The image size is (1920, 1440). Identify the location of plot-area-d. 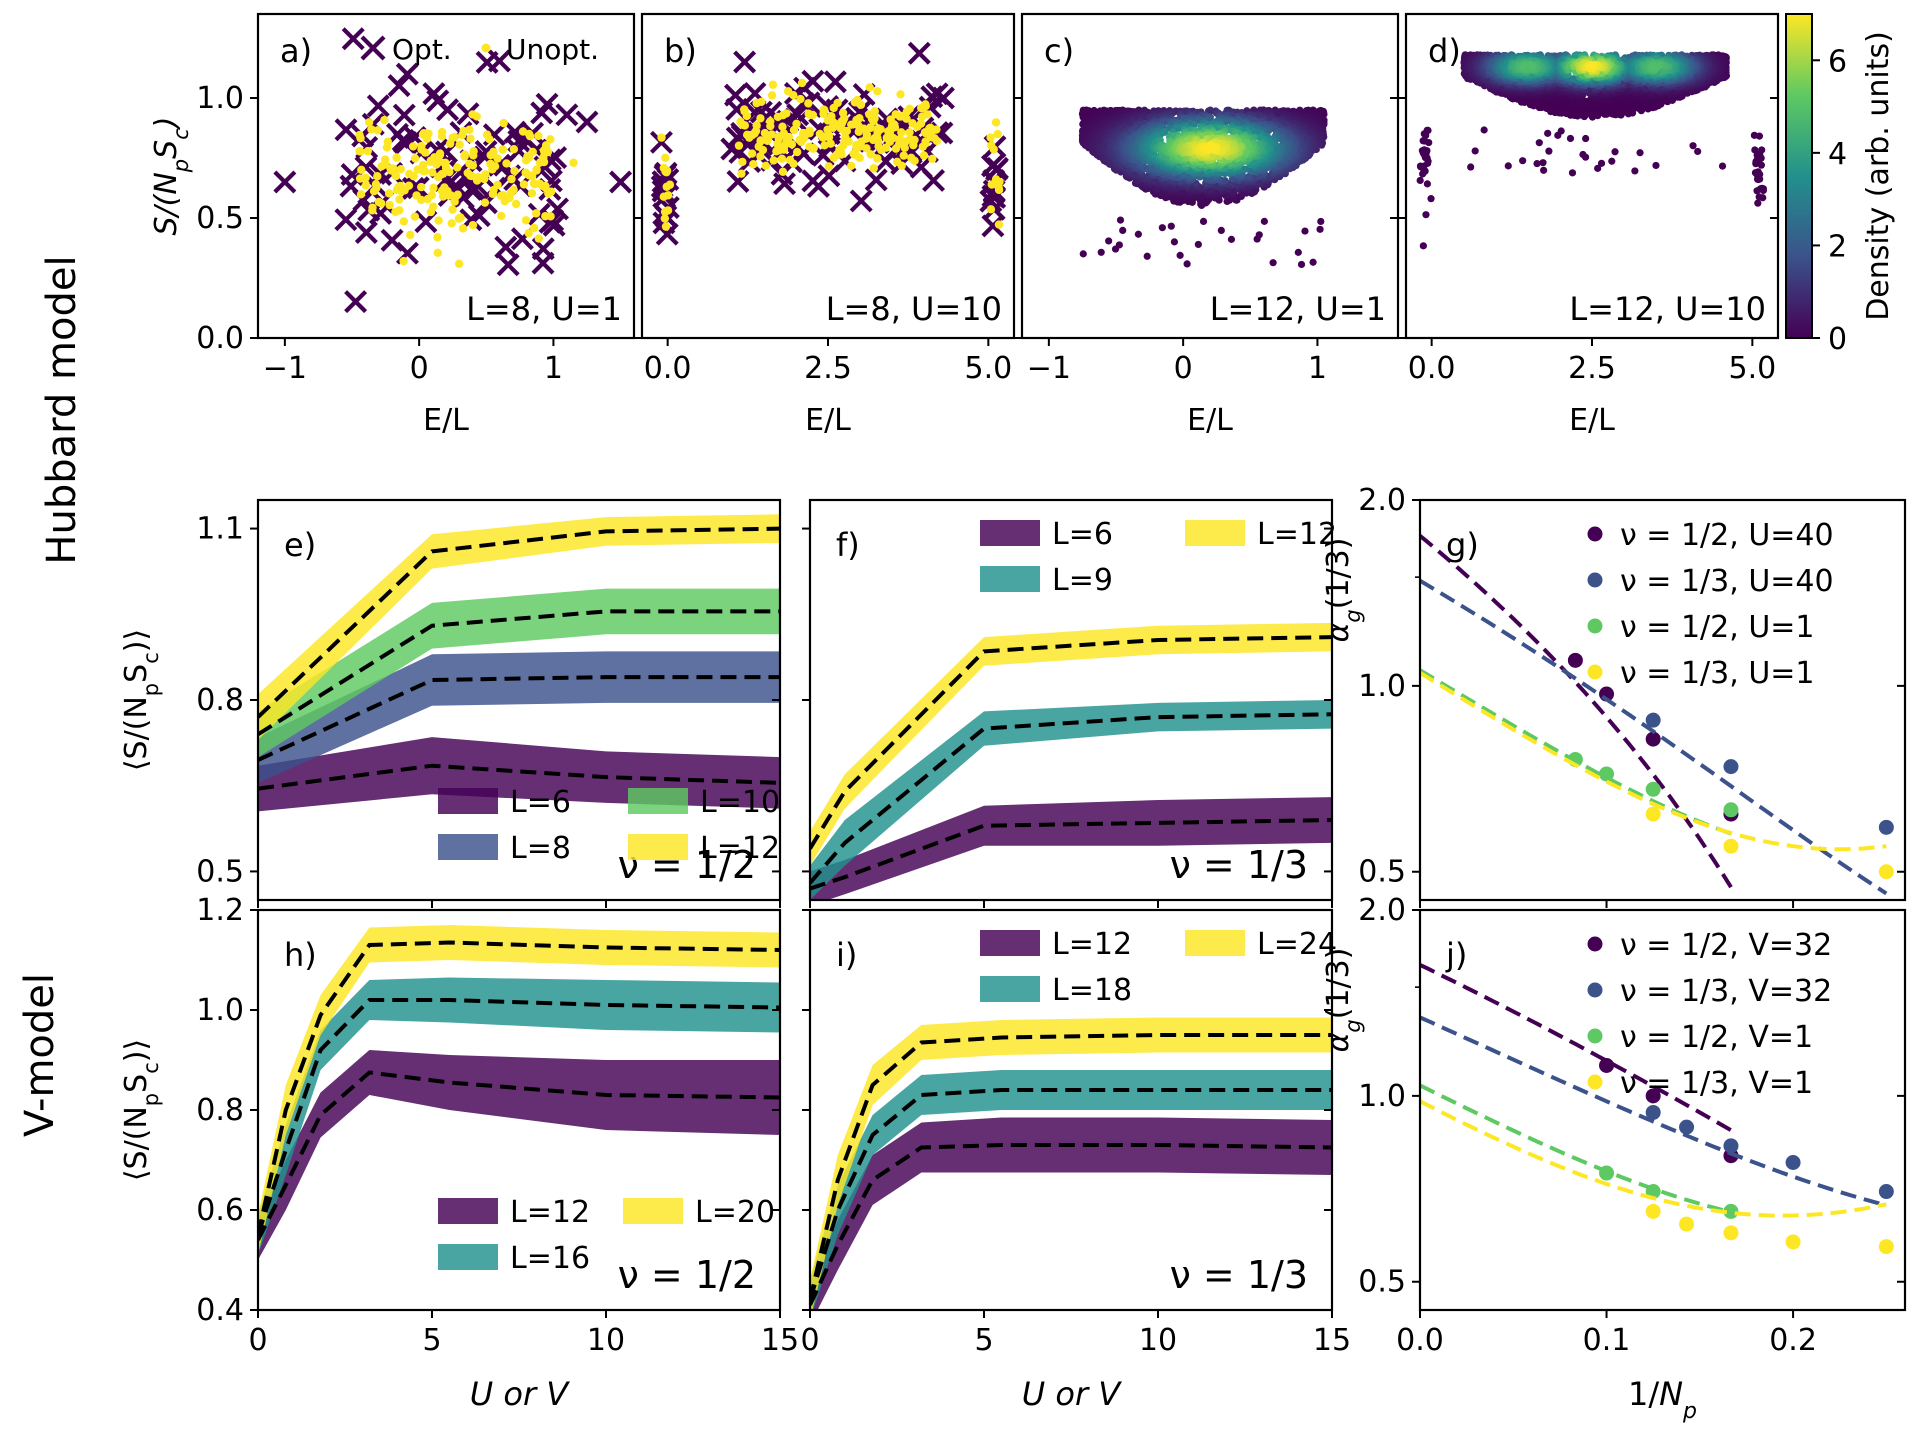
(1591, 150).